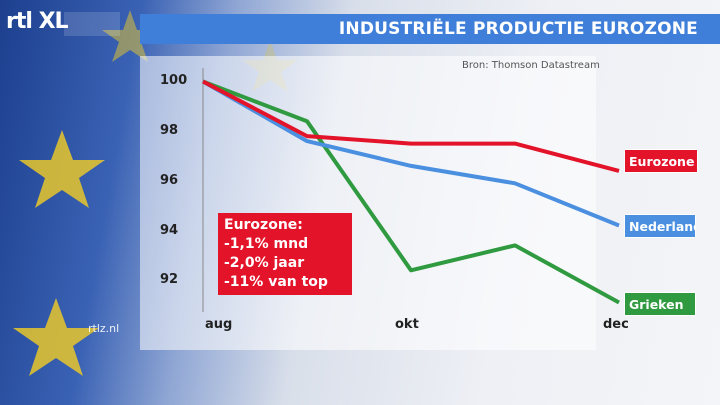  What do you see at coordinates (169, 230) in the screenshot?
I see `y-tick-label: 94` at bounding box center [169, 230].